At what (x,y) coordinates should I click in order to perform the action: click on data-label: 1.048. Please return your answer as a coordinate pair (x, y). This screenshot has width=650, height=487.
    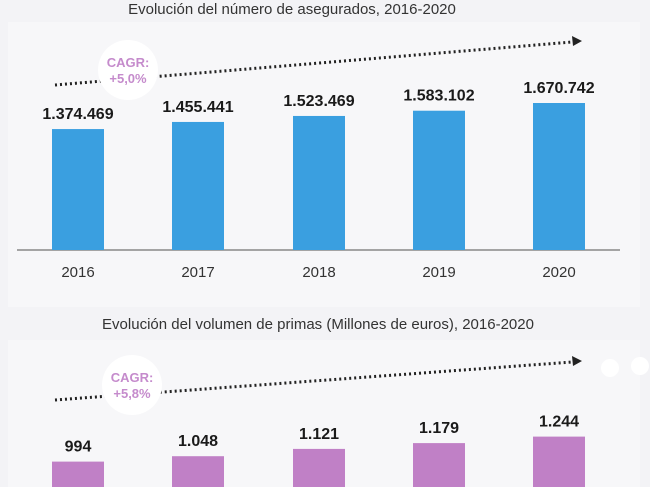
    Looking at the image, I should click on (198, 441).